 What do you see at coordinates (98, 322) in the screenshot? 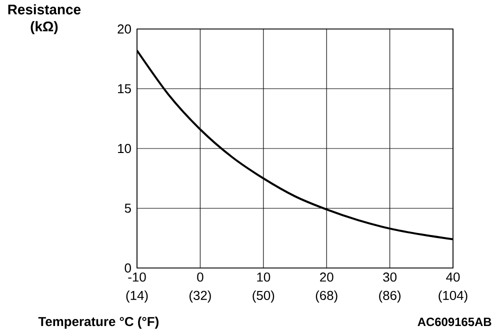
I see `x-axis-title: Temperature °C (°F)` at bounding box center [98, 322].